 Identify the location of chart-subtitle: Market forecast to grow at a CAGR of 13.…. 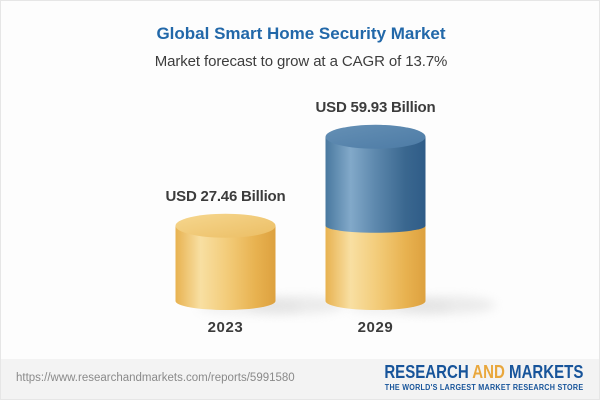
(301, 61).